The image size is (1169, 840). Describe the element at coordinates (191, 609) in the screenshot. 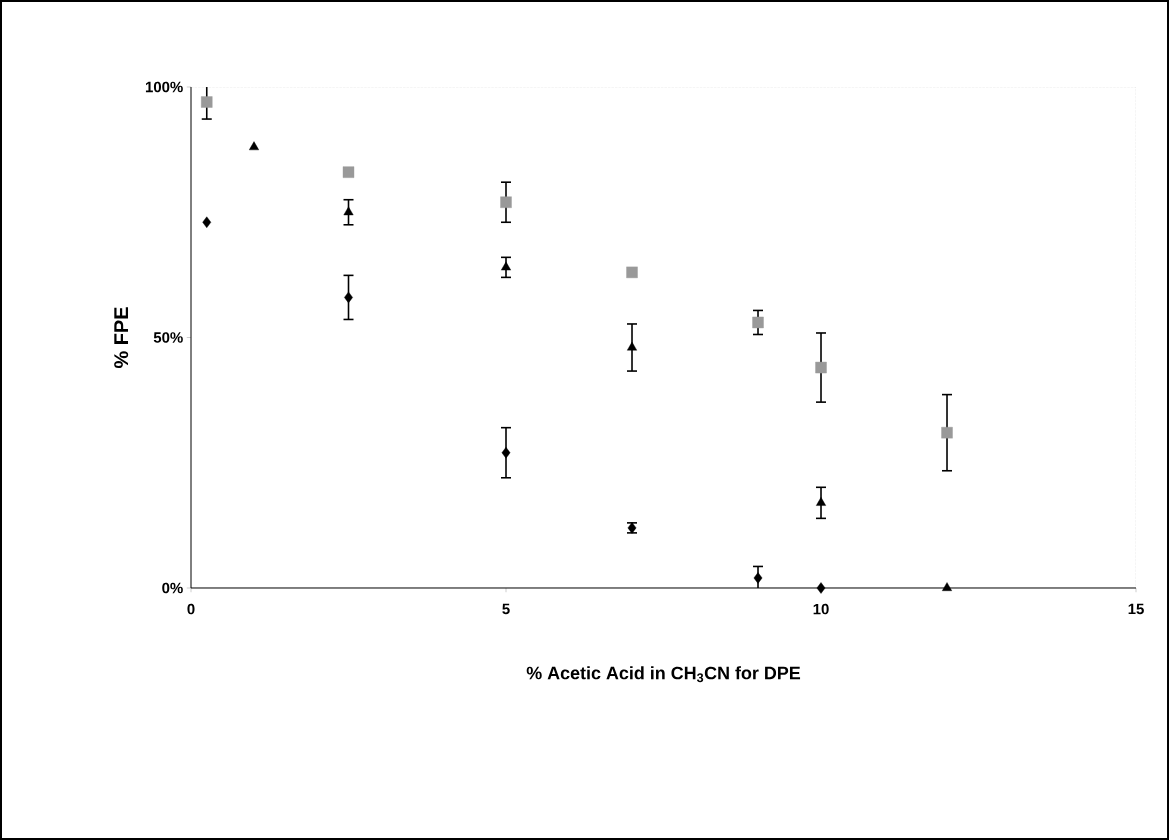

I see `x-tick-label: 0` at that location.